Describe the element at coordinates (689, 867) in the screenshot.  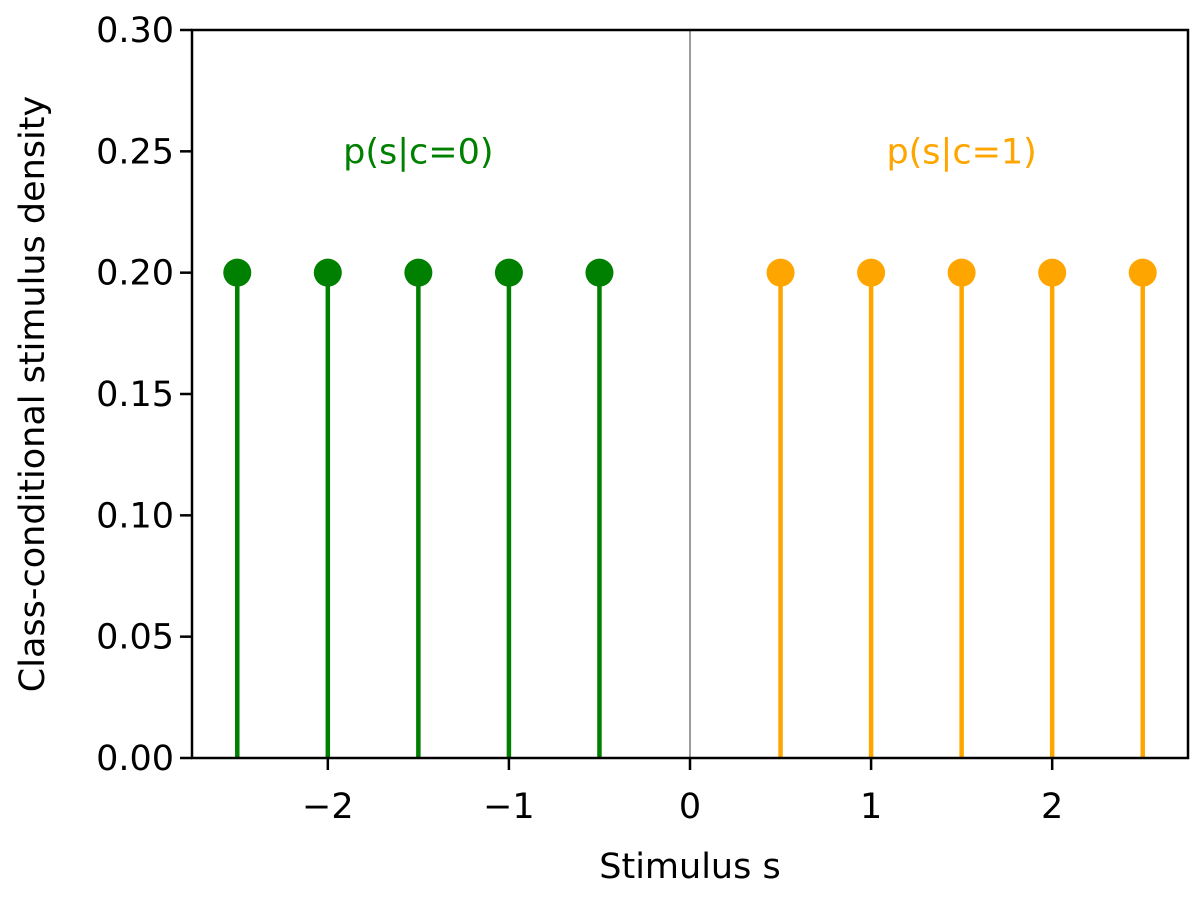
I see `x-axis-title: Stimulus s` at that location.